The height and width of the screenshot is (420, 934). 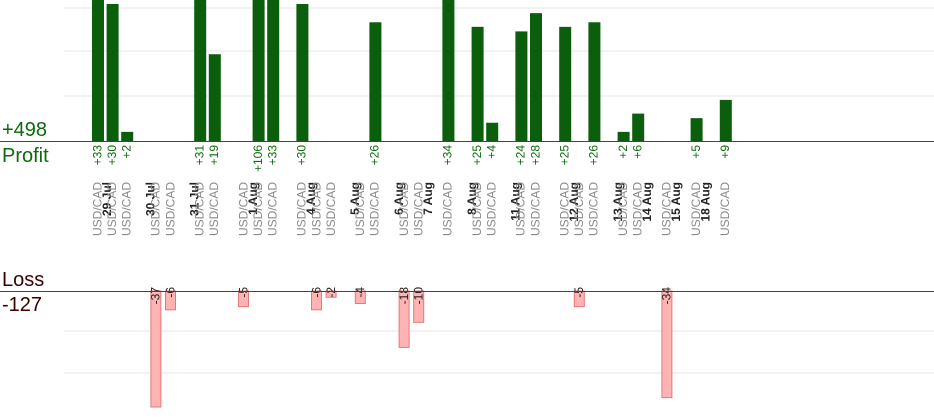 I want to click on date-label: 7 Aug, so click(x=428, y=198).